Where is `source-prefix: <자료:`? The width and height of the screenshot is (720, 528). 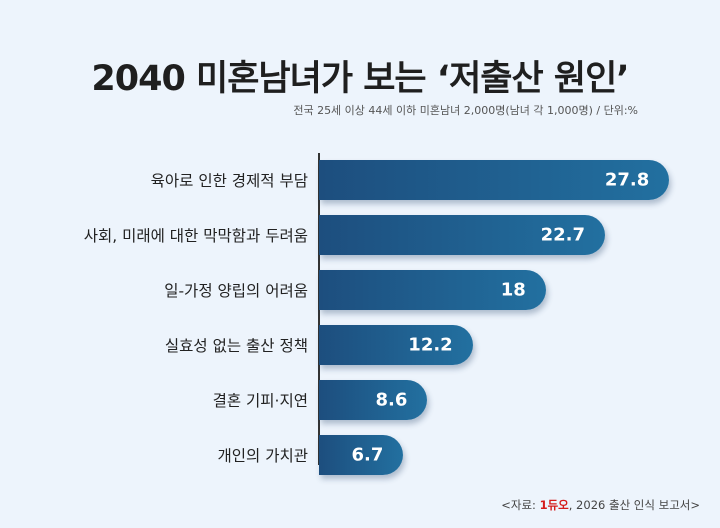 source-prefix: <자료: is located at coordinates (520, 505).